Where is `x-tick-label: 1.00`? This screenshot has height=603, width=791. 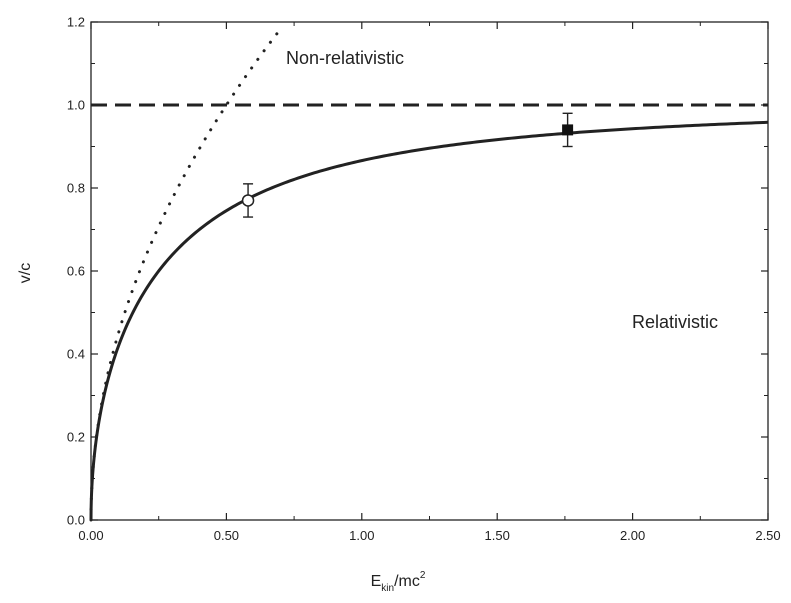
x-tick-label: 1.00 is located at coordinates (361, 535).